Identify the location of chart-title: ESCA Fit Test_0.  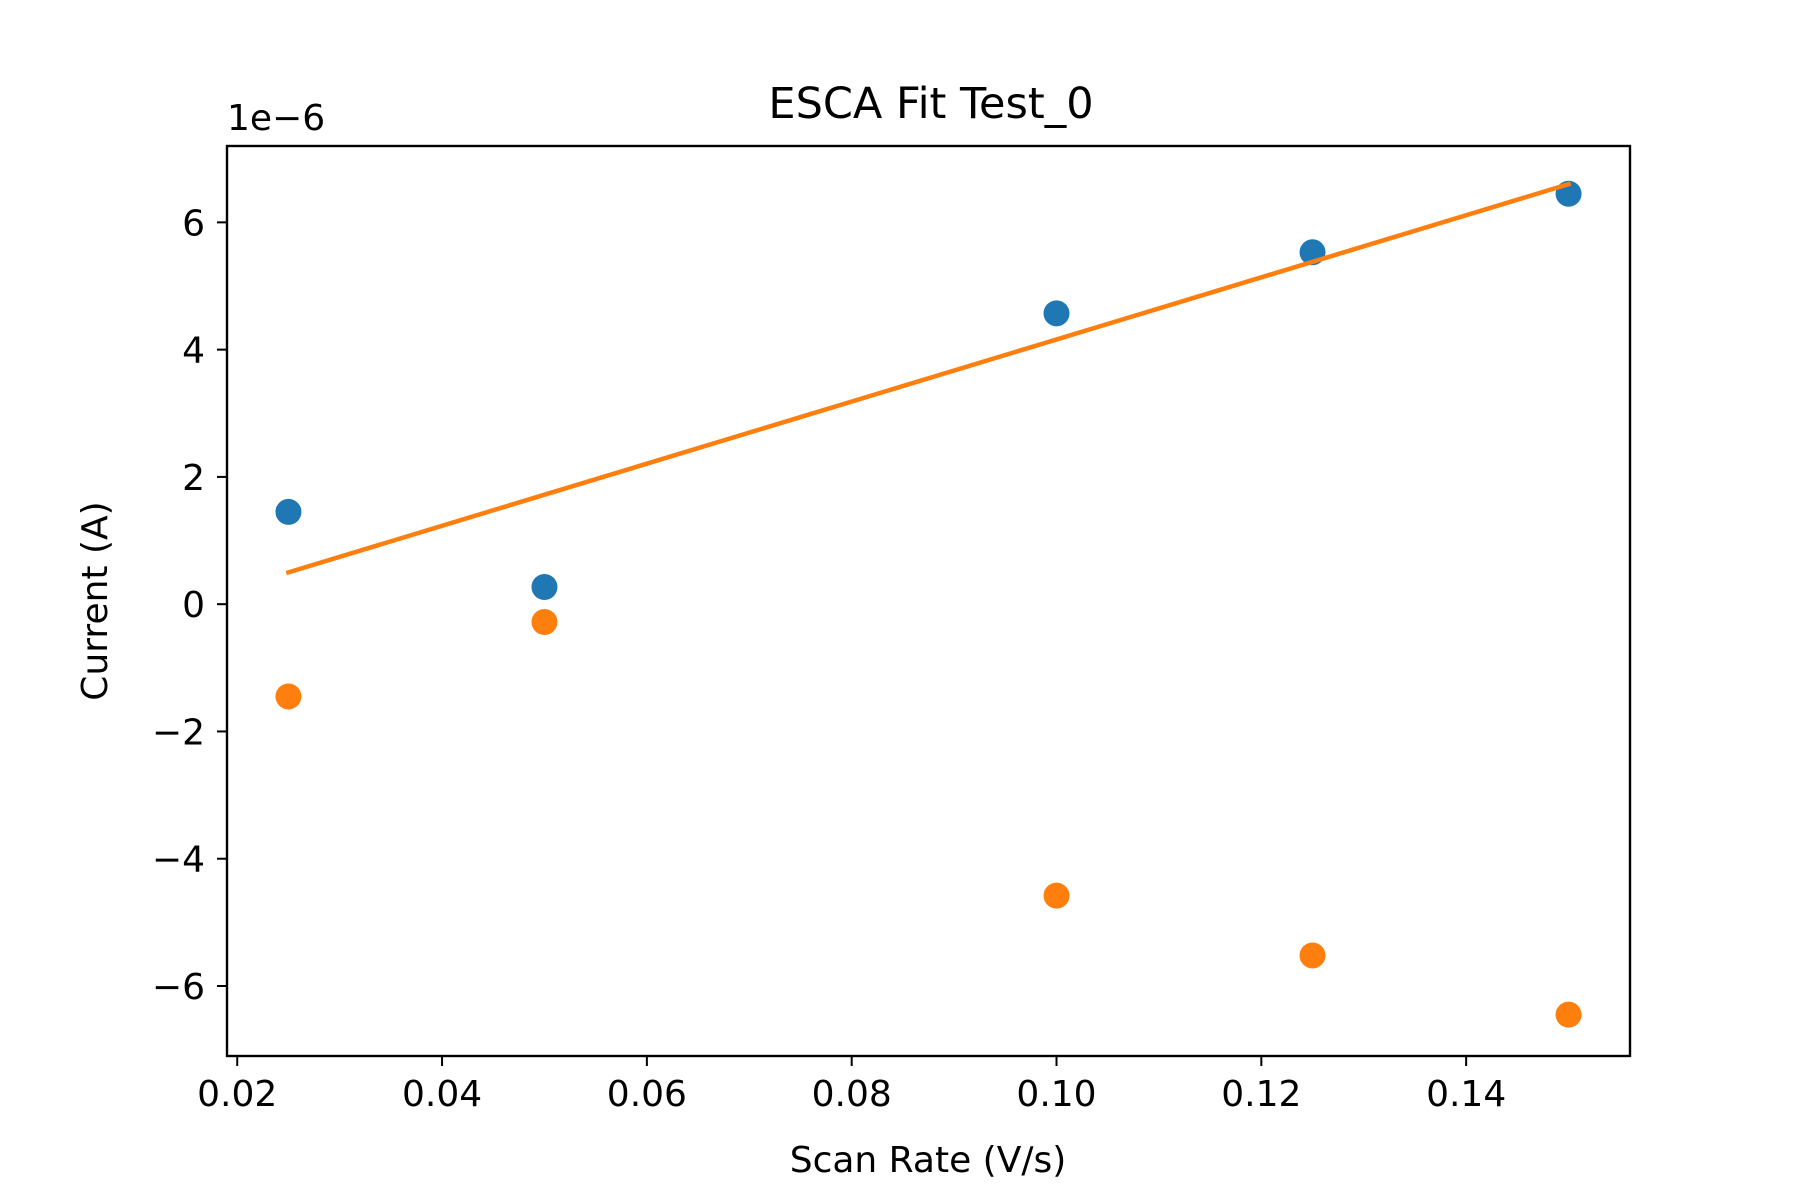
(930, 104).